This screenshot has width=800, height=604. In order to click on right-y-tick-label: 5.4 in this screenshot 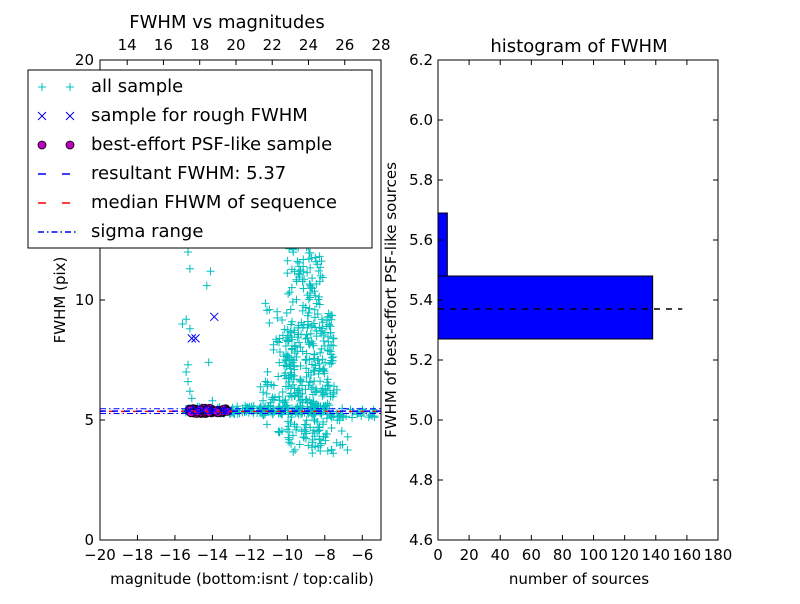, I will do `click(421, 300)`.